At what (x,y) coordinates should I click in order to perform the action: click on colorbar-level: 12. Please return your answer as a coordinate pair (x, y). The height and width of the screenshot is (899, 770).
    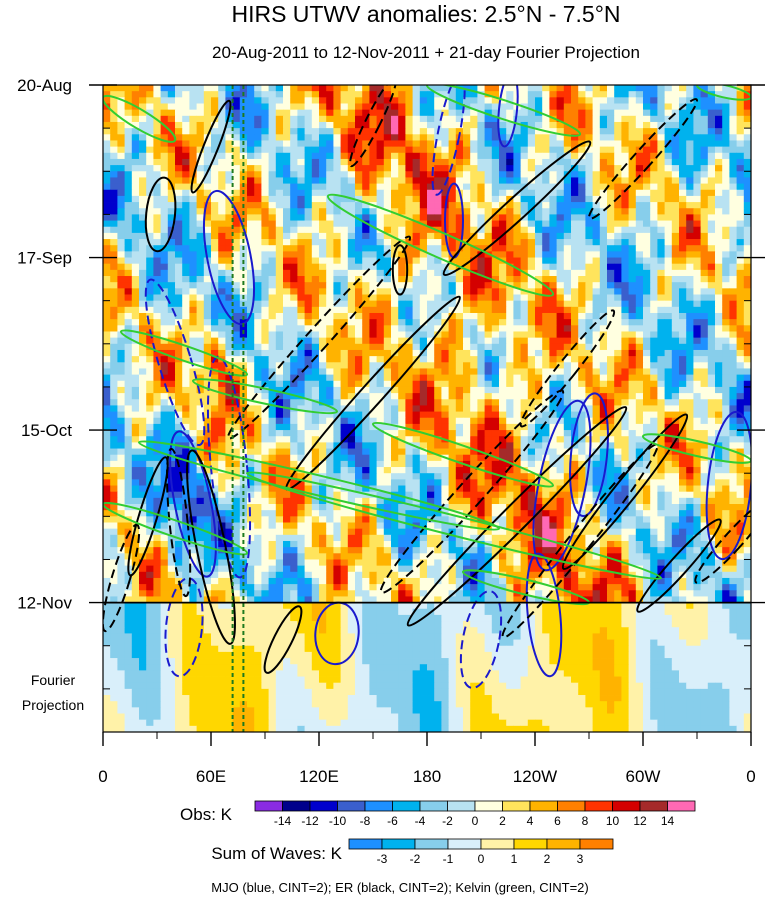
    Looking at the image, I should click on (640, 821).